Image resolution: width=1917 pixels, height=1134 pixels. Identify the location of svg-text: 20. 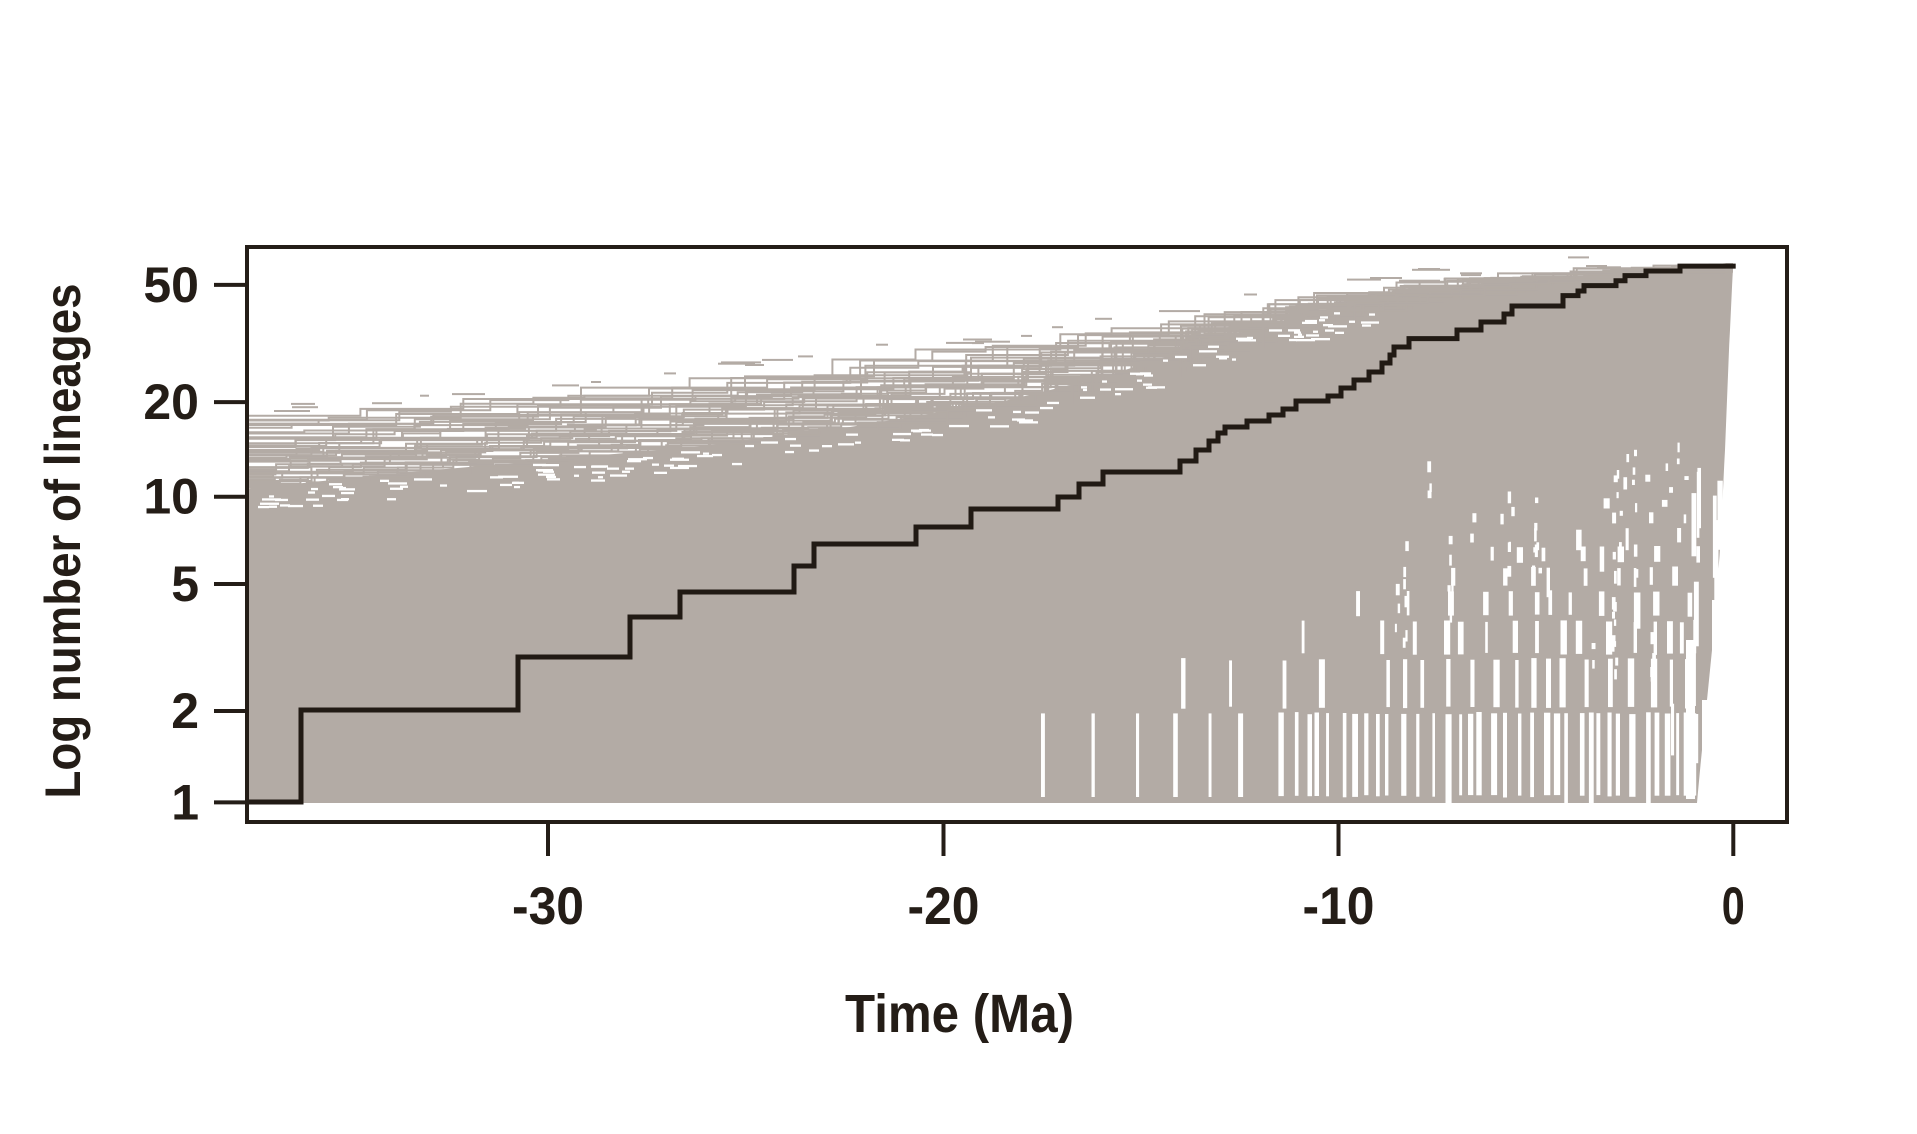
(171, 402).